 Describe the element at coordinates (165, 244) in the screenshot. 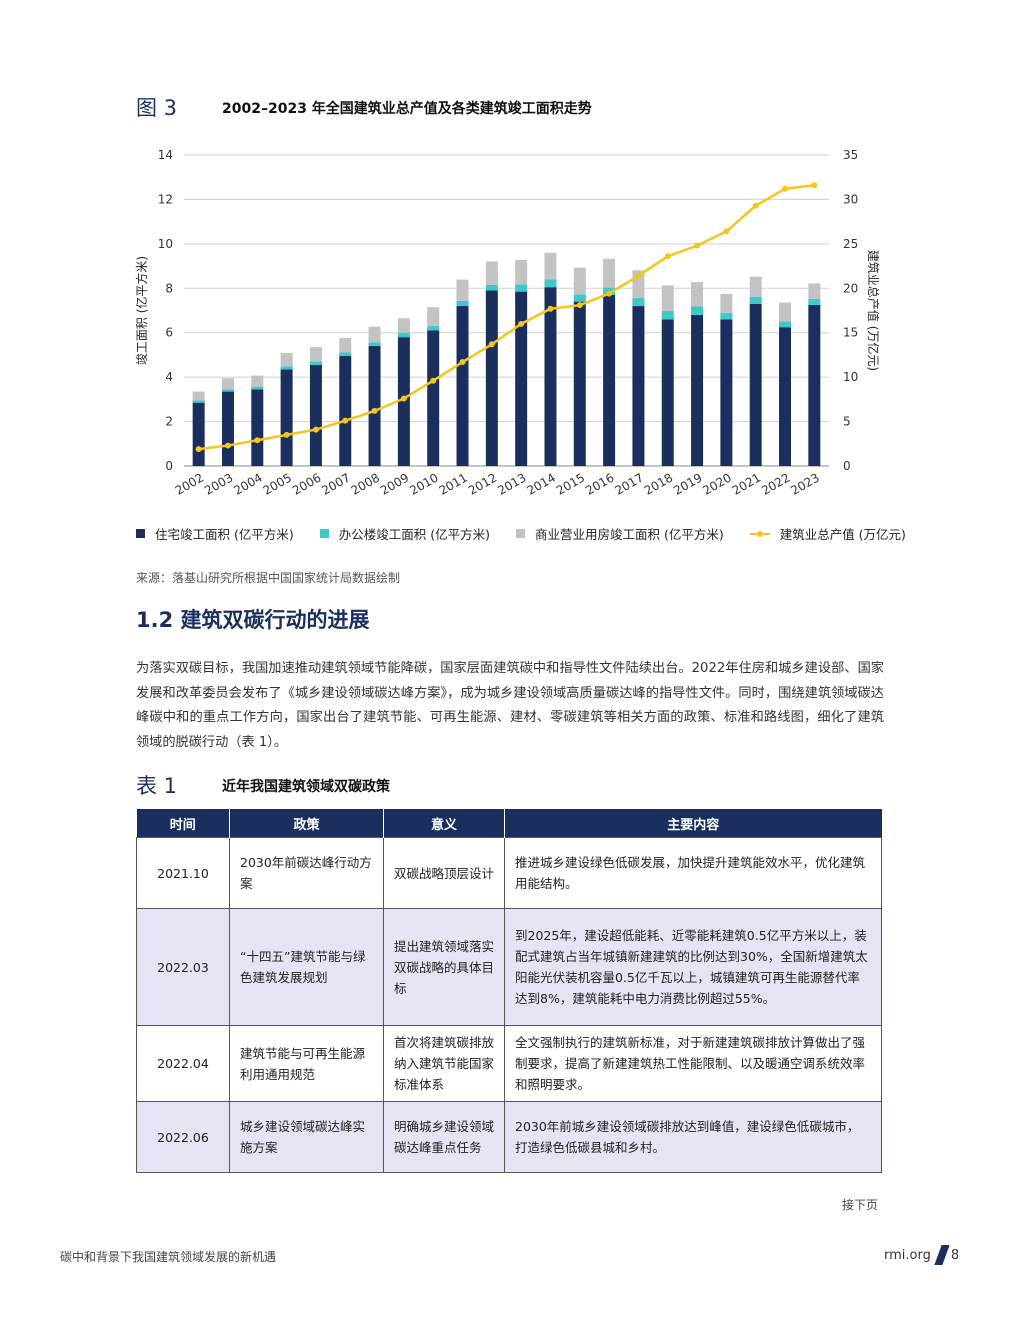

I see `y-left-tick-label: 10` at that location.